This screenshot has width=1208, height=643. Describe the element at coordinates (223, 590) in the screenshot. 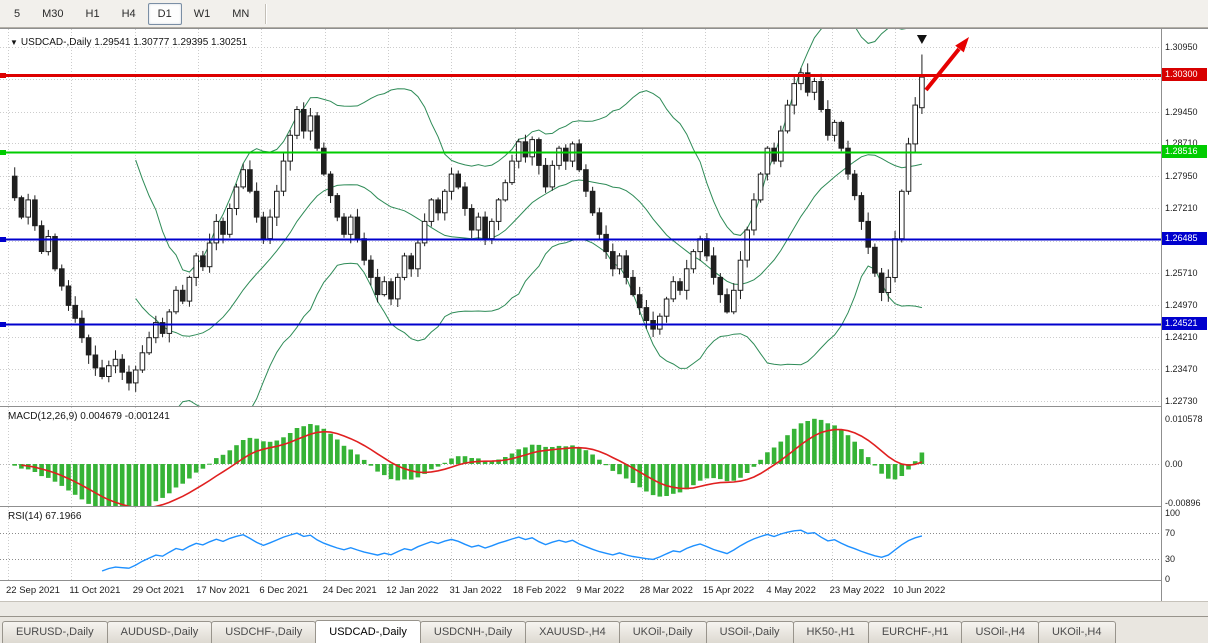

I see `date-tick-label: 17 Nov 2021` at that location.